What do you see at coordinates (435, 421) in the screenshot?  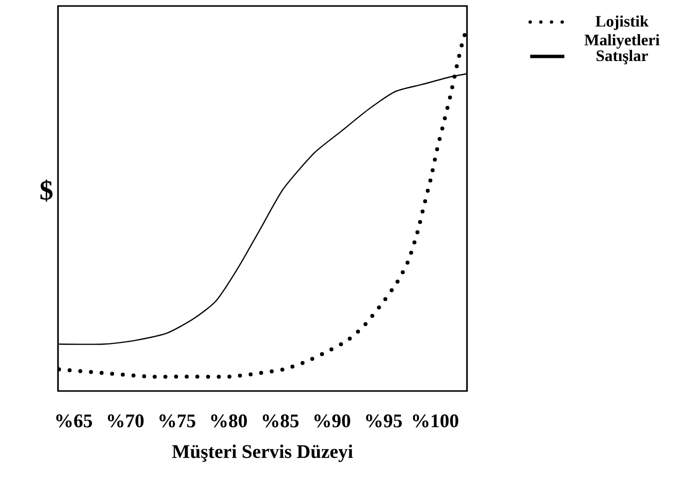 I see `x-tick-label: %100` at bounding box center [435, 421].